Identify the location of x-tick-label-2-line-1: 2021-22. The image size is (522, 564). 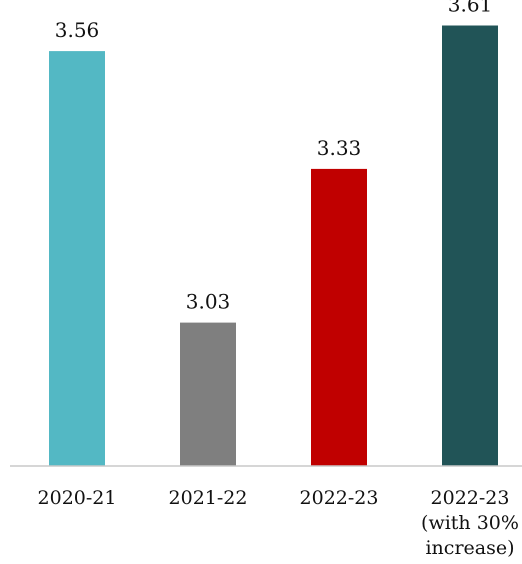
(208, 498).